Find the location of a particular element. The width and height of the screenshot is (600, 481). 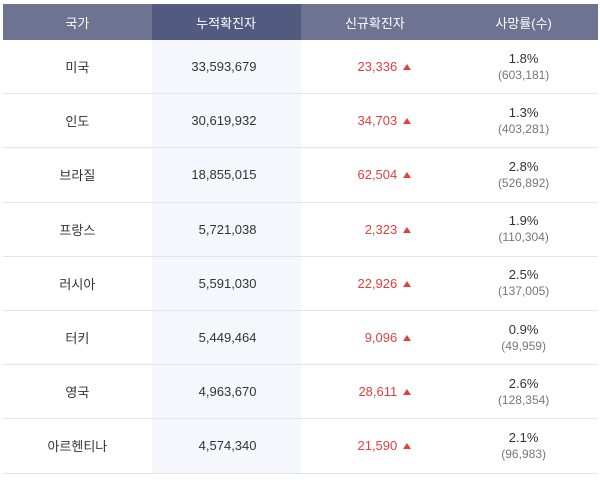

cumulative-cases: 5,449,464 is located at coordinates (226, 338).